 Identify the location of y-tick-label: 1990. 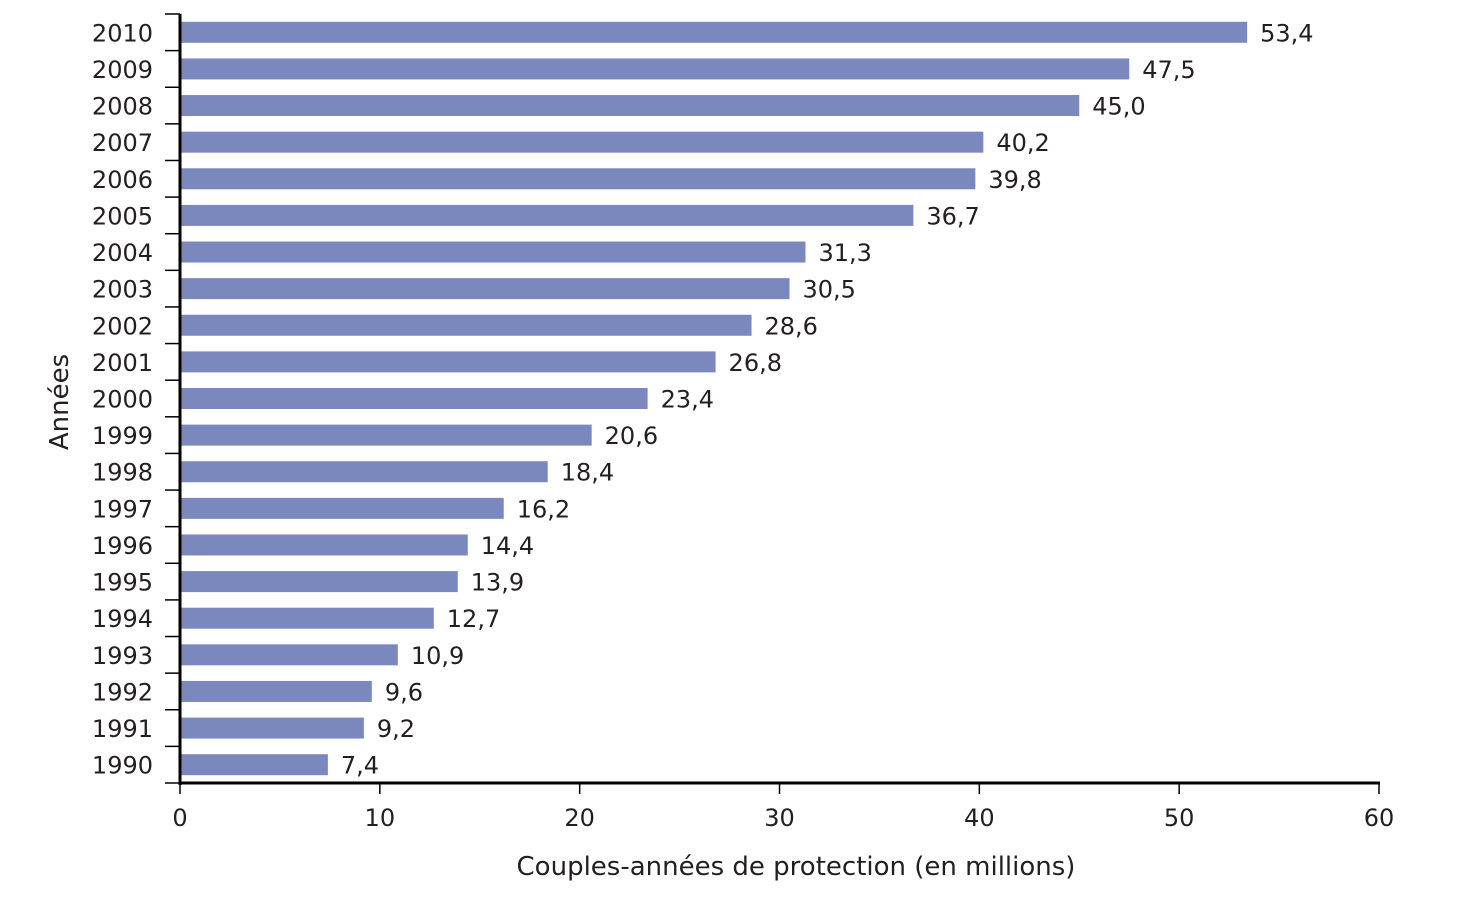
(122, 766).